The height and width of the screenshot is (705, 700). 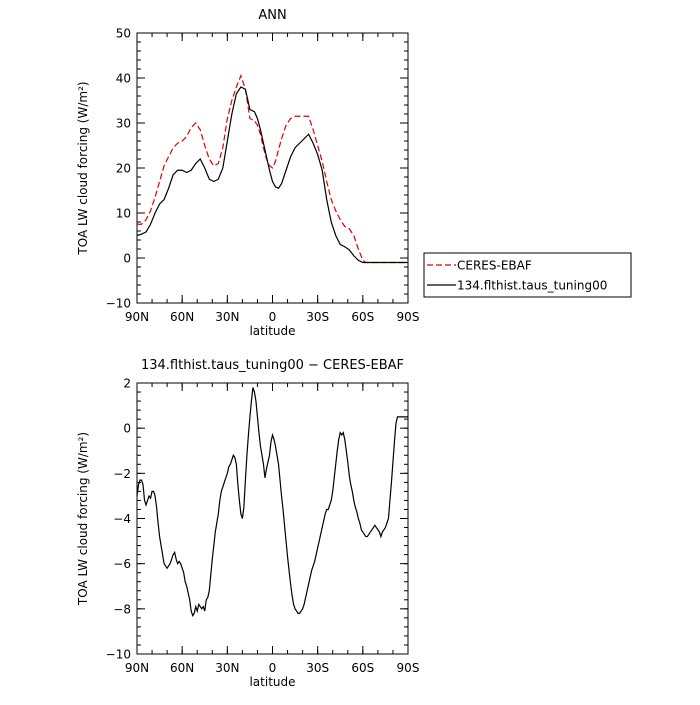 I want to click on legend-label: CERES-EBAF, so click(x=494, y=266).